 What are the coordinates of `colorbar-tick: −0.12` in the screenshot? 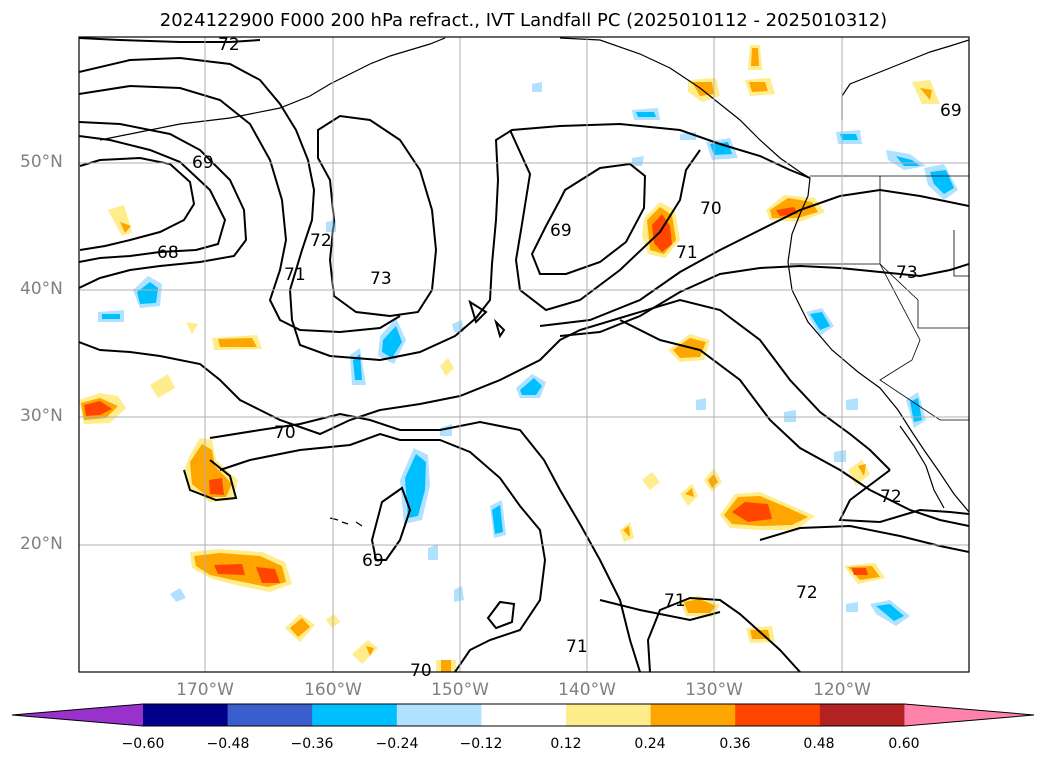 It's located at (481, 744).